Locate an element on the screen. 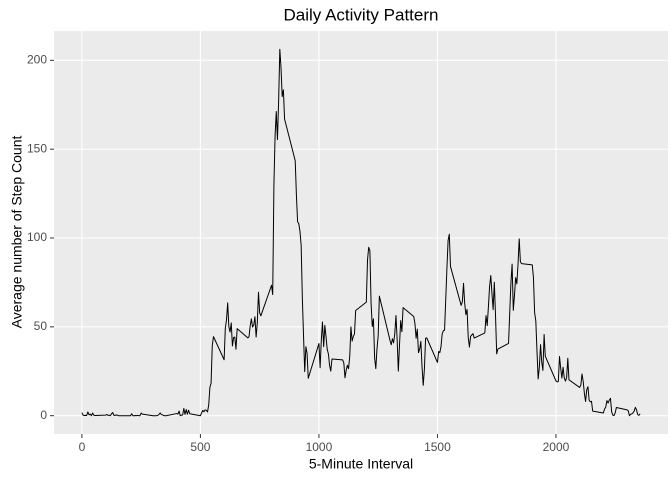 The height and width of the screenshot is (480, 672). x-tick-label: 0 is located at coordinates (82, 447).